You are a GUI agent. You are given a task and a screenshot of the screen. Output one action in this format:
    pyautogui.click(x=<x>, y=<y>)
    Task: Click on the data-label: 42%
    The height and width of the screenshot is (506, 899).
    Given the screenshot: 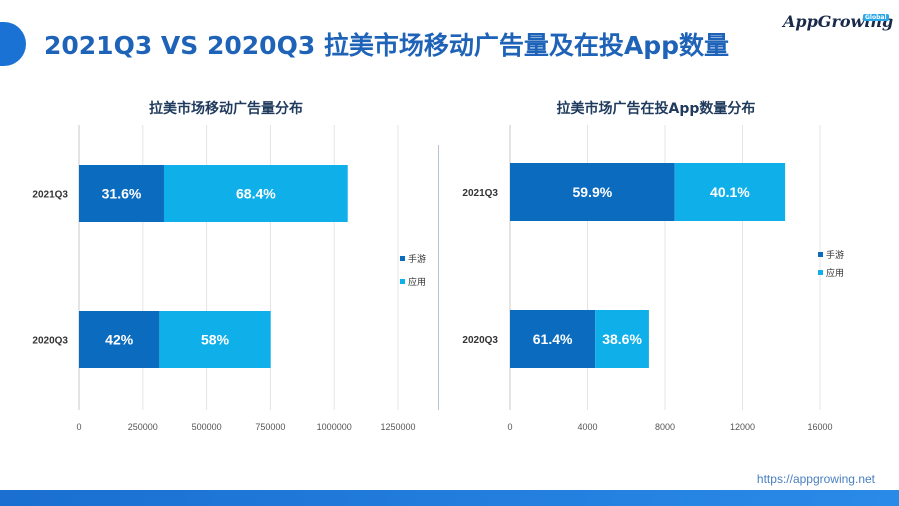 What is the action you would take?
    pyautogui.click(x=119, y=340)
    